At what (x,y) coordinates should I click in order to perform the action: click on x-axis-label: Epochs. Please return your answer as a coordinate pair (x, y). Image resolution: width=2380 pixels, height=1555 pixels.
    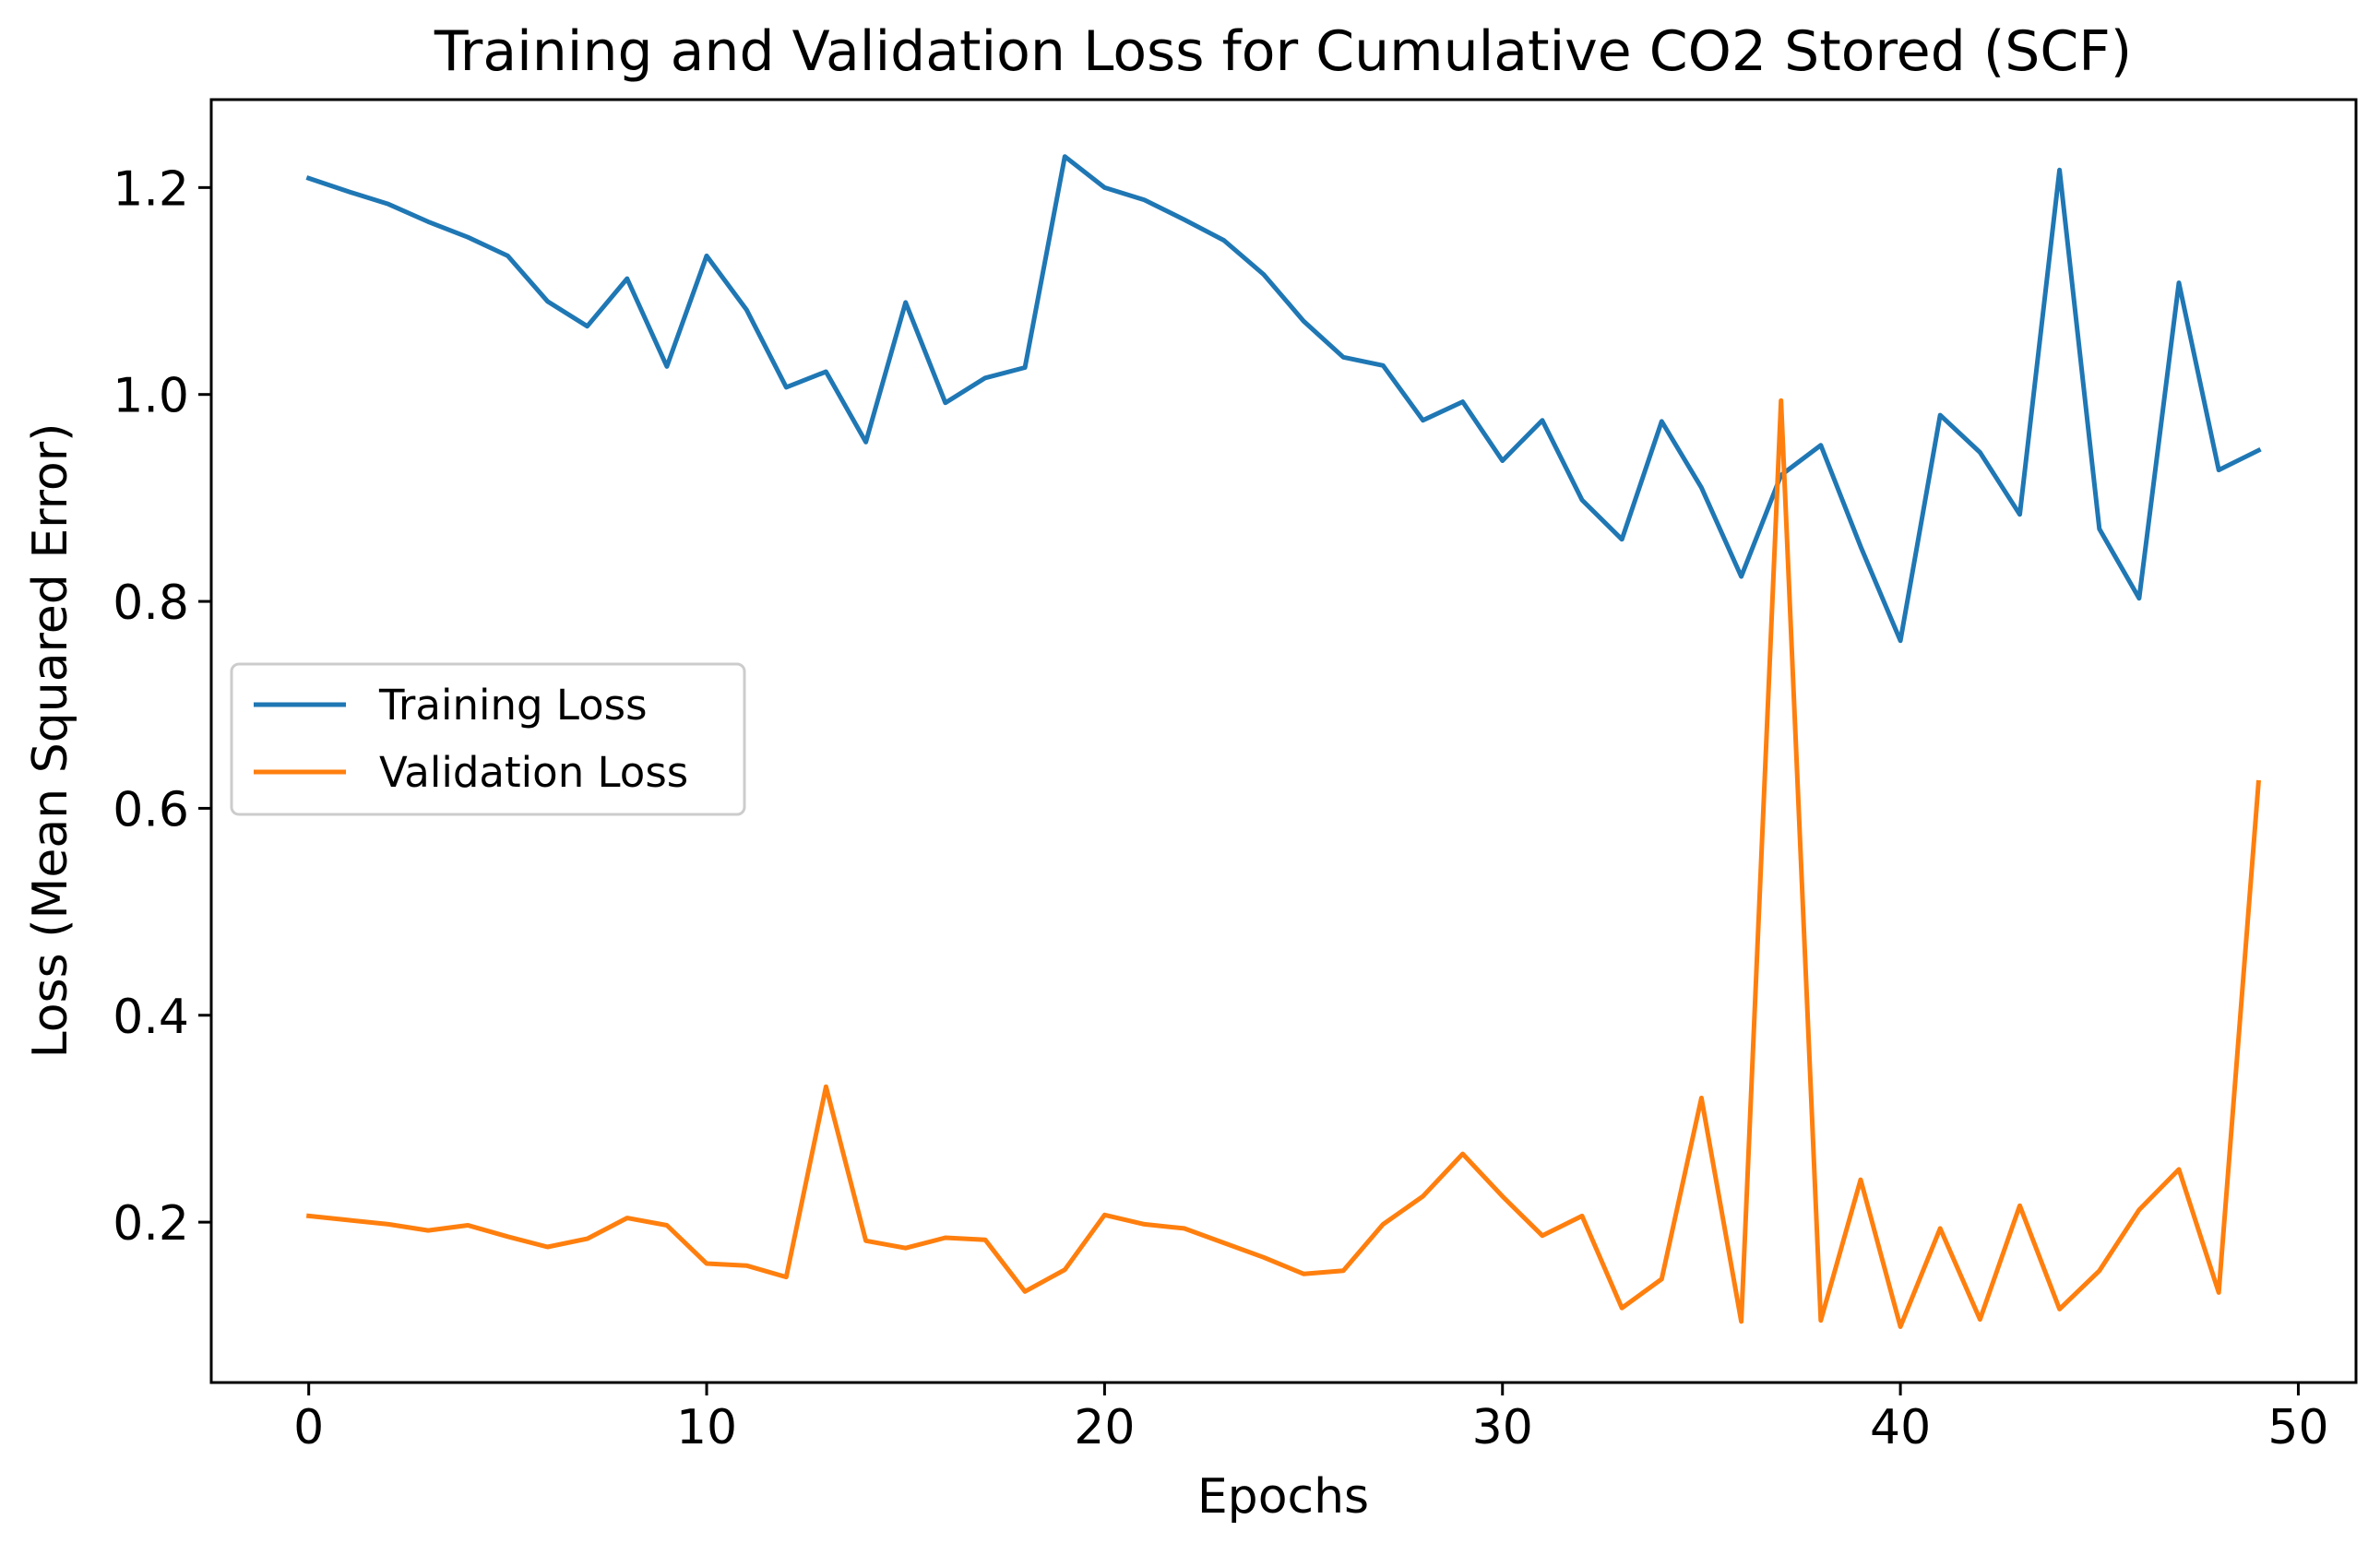
    Looking at the image, I should click on (1283, 1497).